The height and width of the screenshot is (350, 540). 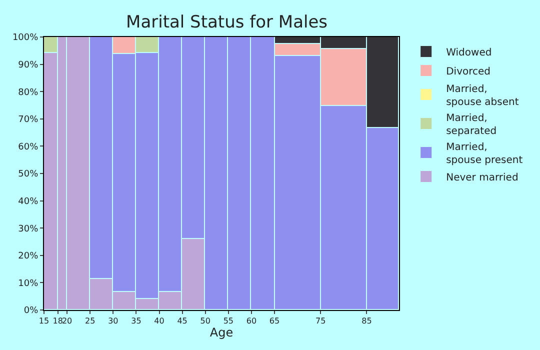 I want to click on x-tick-label: 75, so click(x=321, y=321).